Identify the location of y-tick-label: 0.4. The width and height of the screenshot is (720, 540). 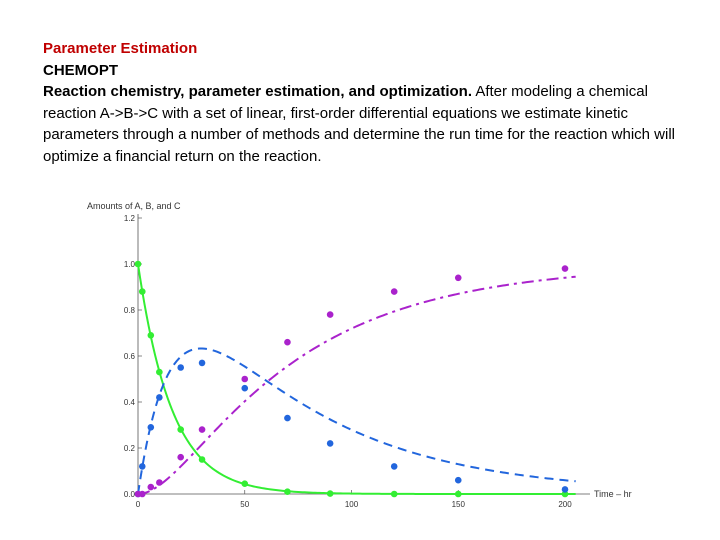
(130, 402).